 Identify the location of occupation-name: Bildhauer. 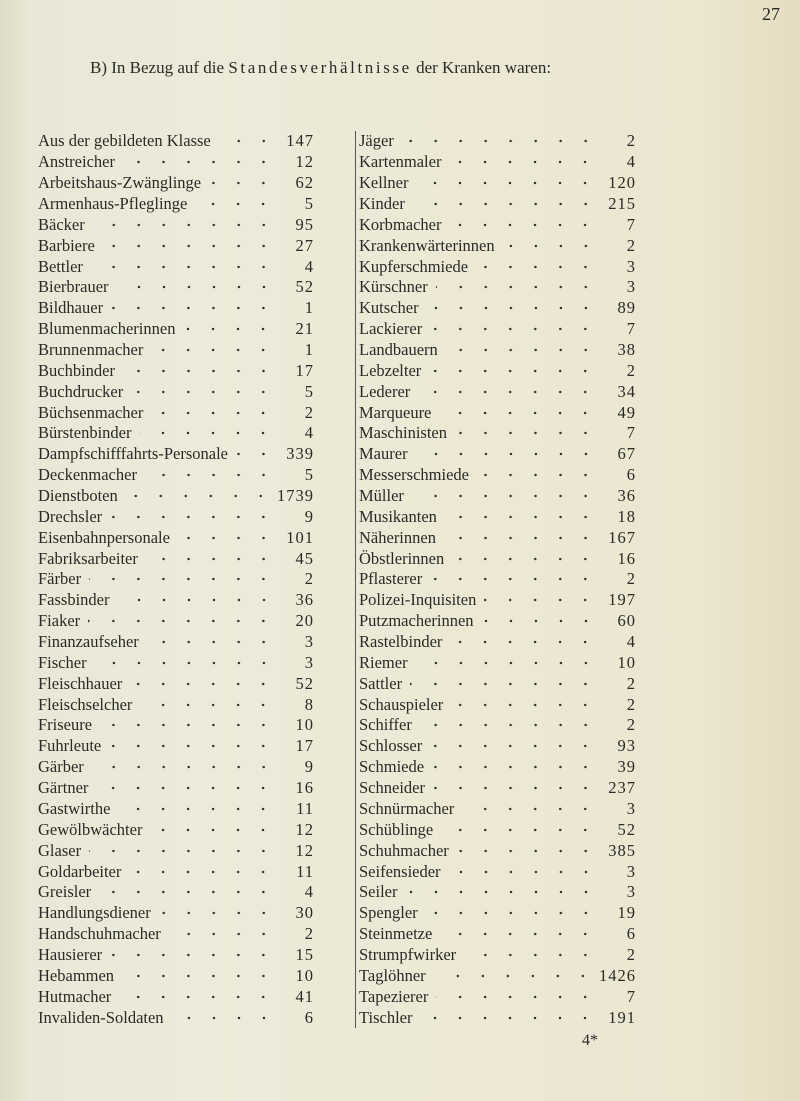
(71, 308).